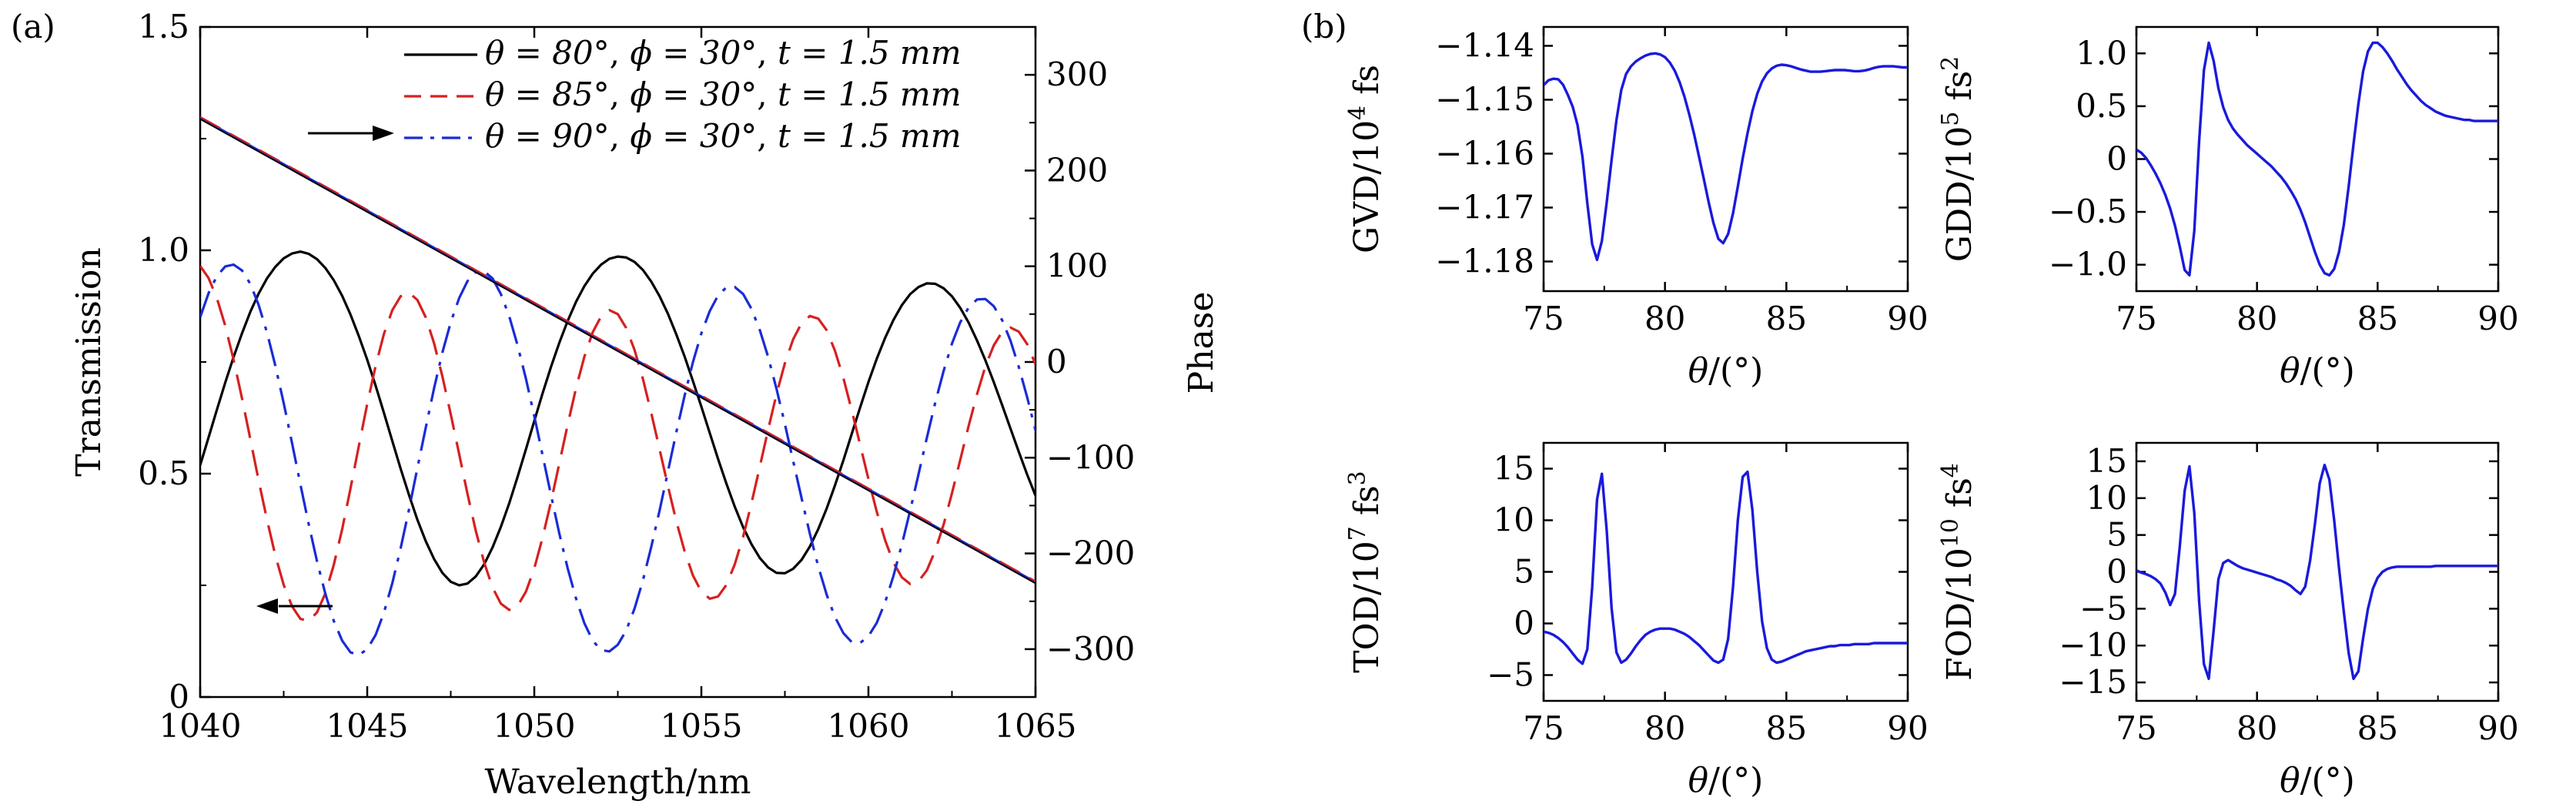  What do you see at coordinates (2117, 535) in the screenshot?
I see `y-tick-label-b4: 5` at bounding box center [2117, 535].